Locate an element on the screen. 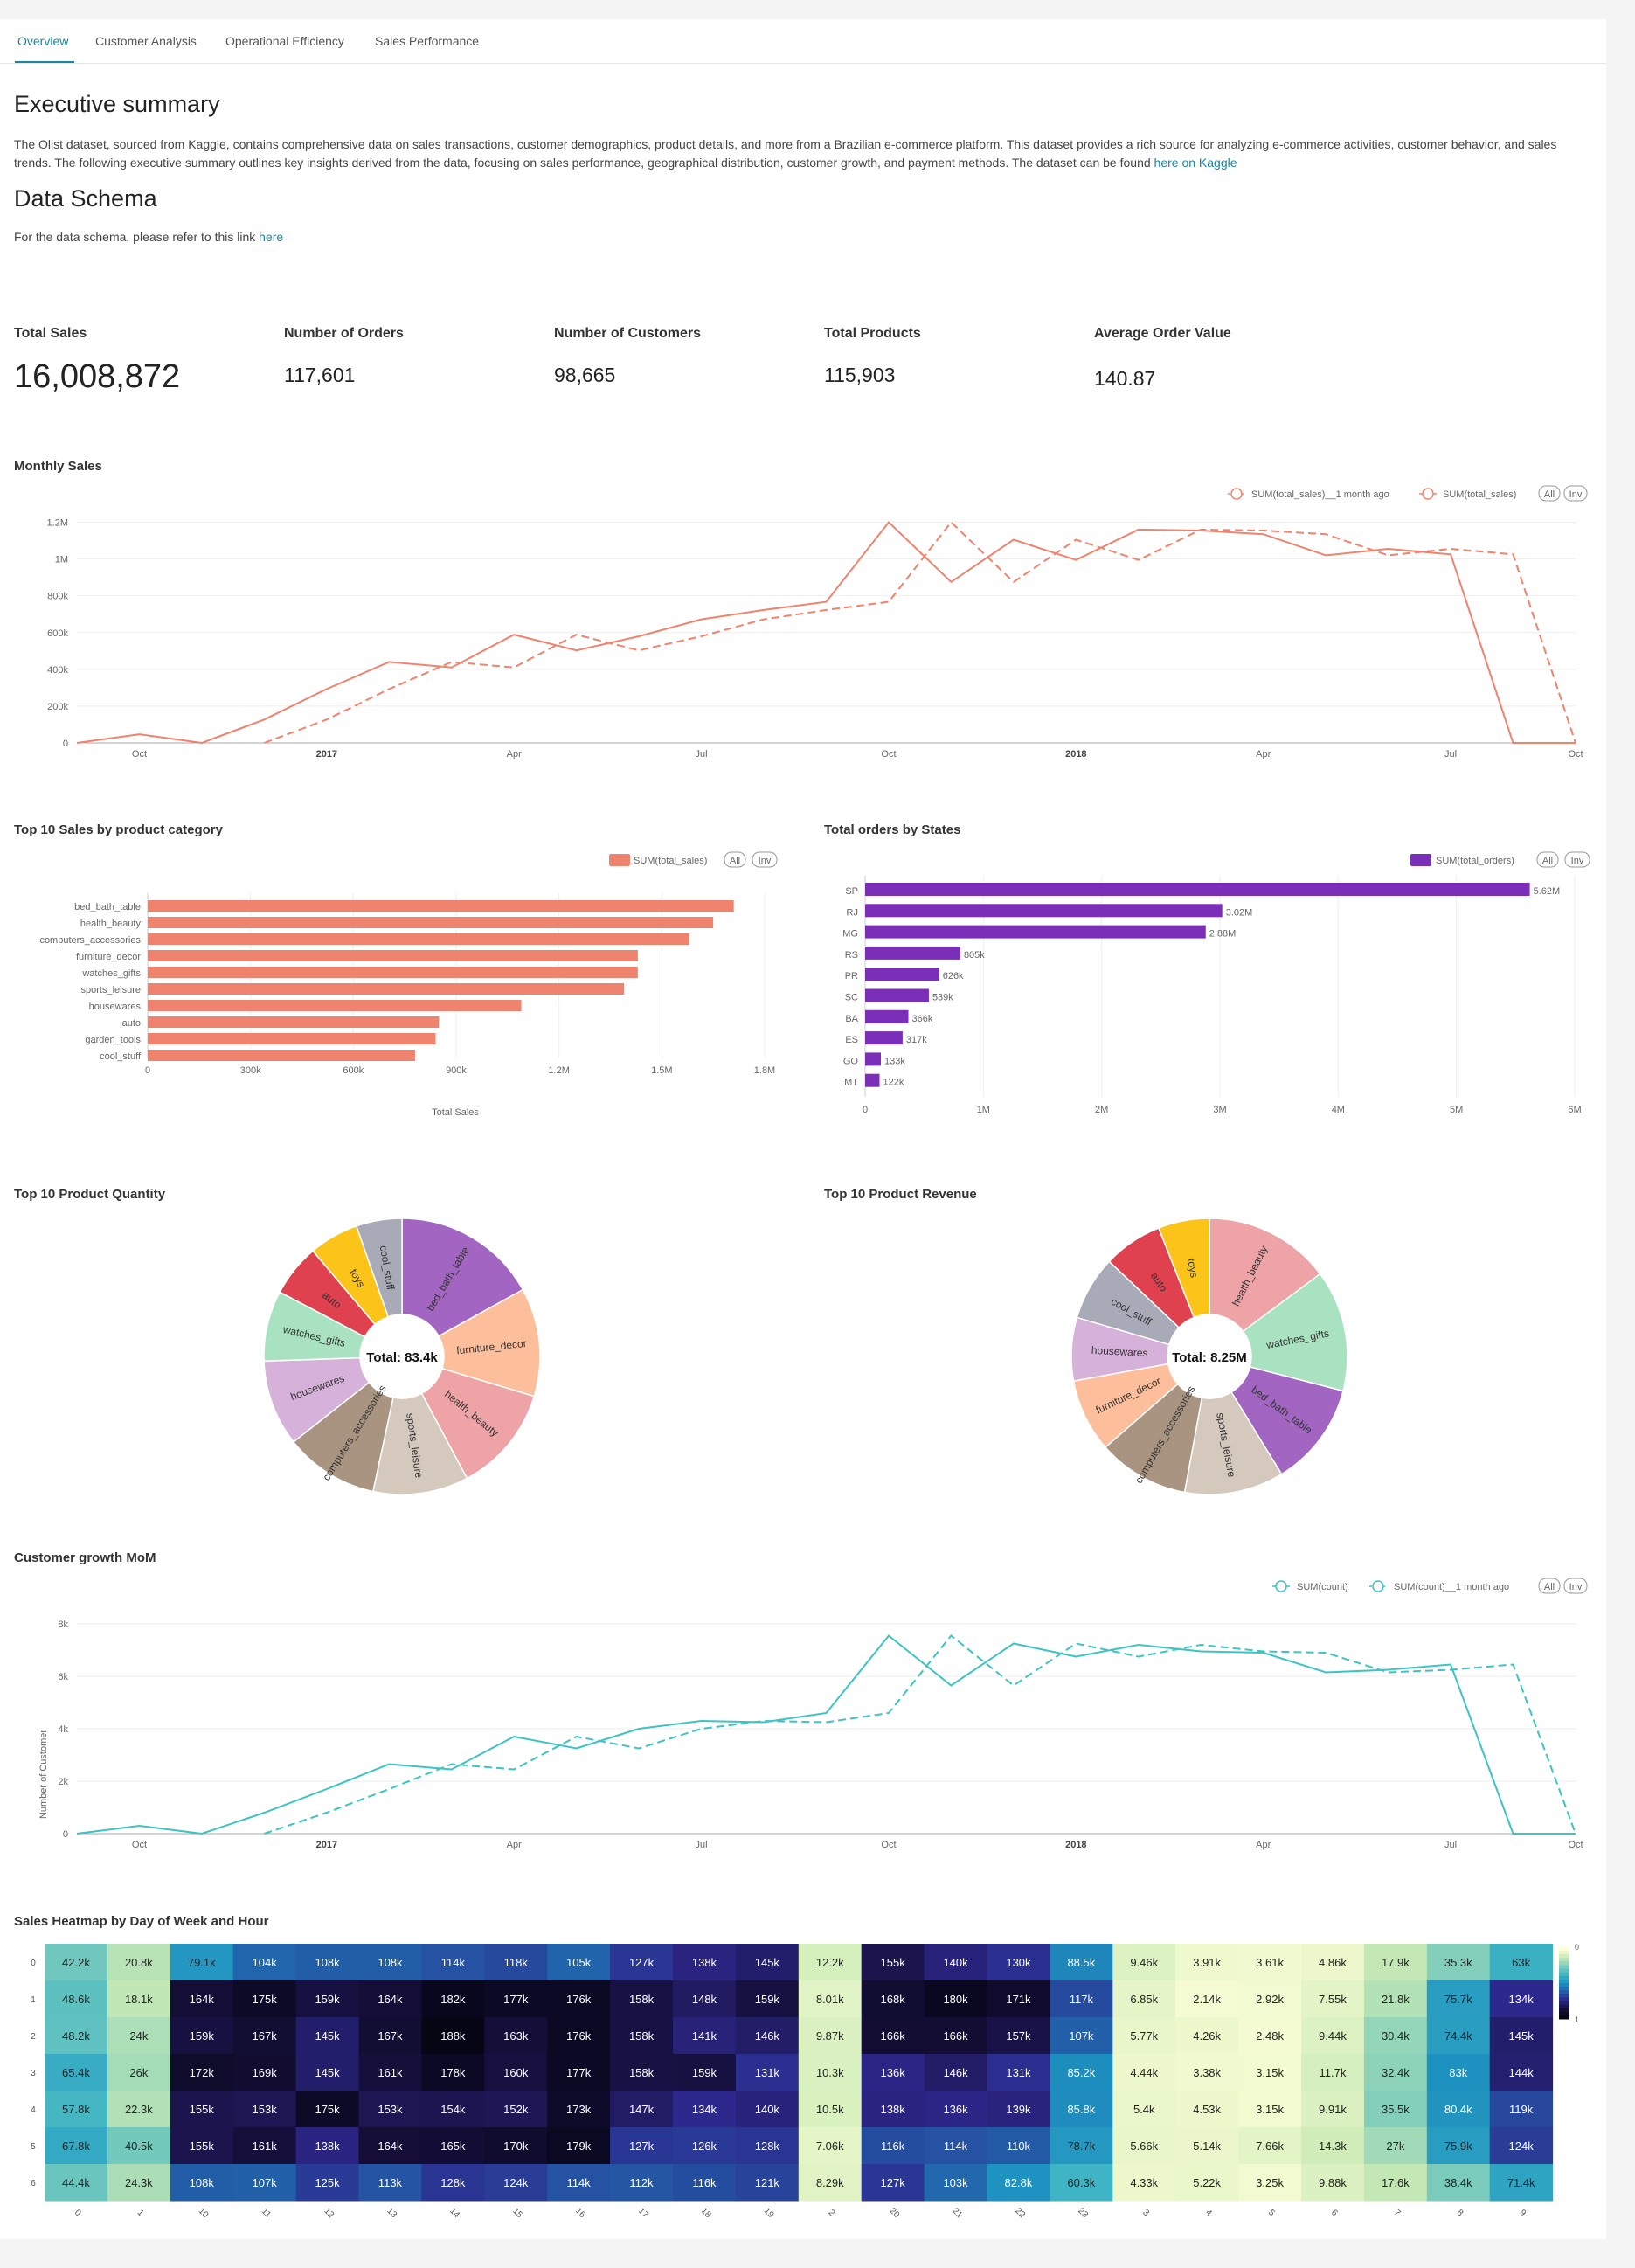  heatmap-cell-value: 168k is located at coordinates (894, 1999).